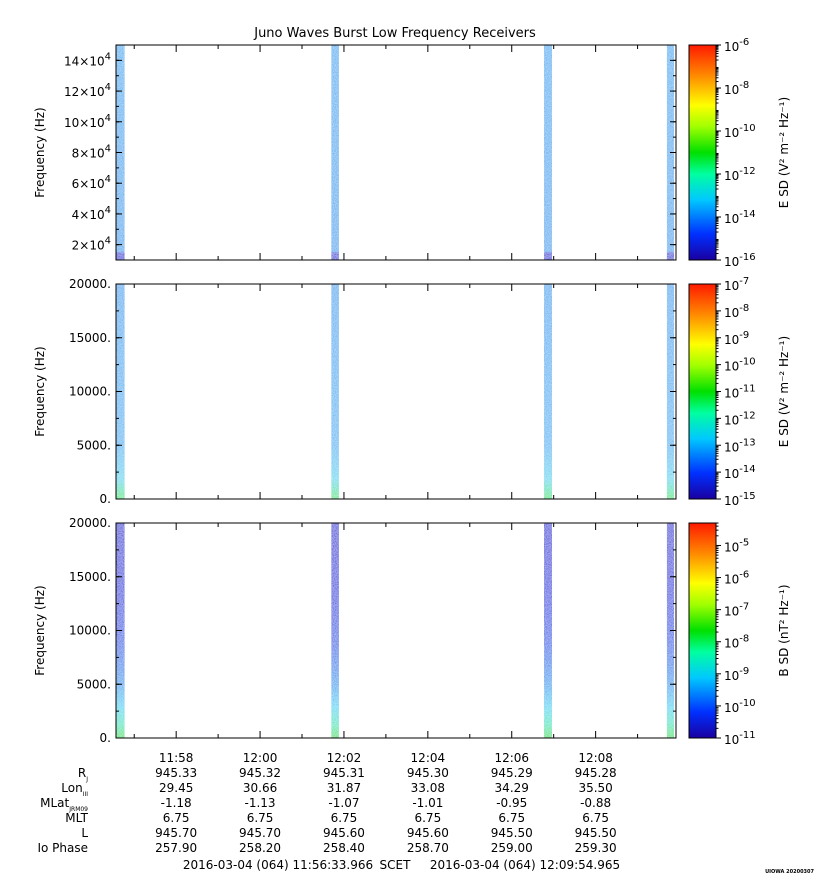 The height and width of the screenshot is (880, 815). What do you see at coordinates (511, 803) in the screenshot?
I see `ephemeris-value: -0.95` at bounding box center [511, 803].